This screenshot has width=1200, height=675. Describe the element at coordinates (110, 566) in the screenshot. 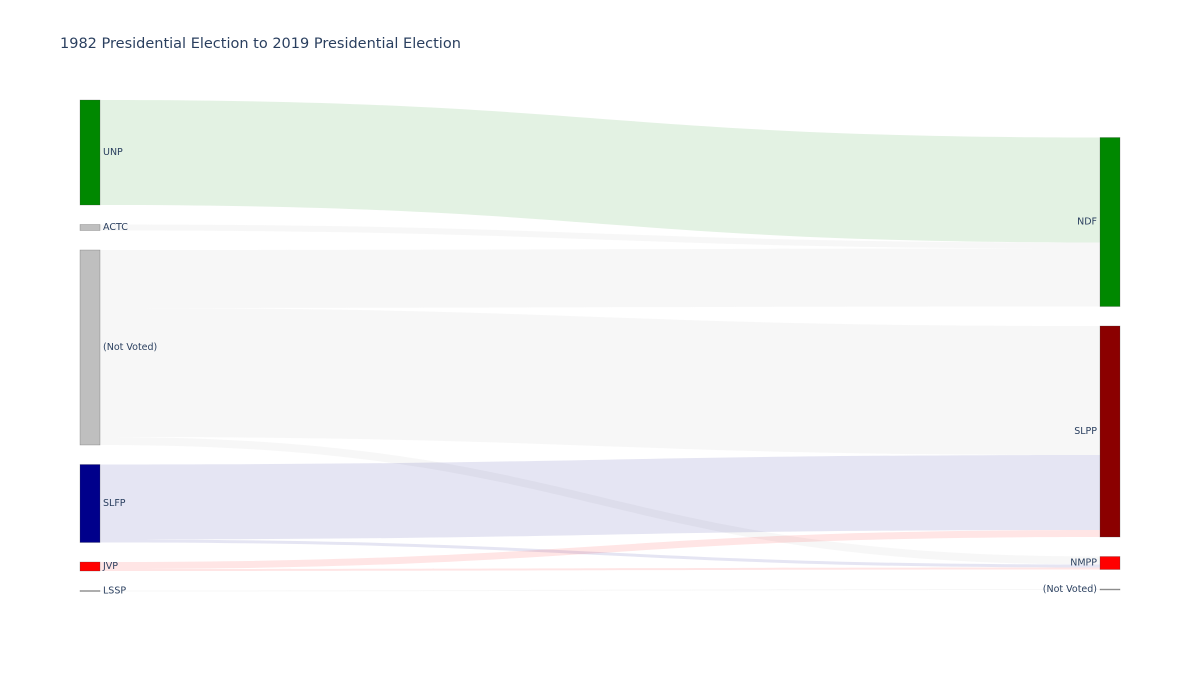

I see `source-node-label-jvp: JVP` at that location.